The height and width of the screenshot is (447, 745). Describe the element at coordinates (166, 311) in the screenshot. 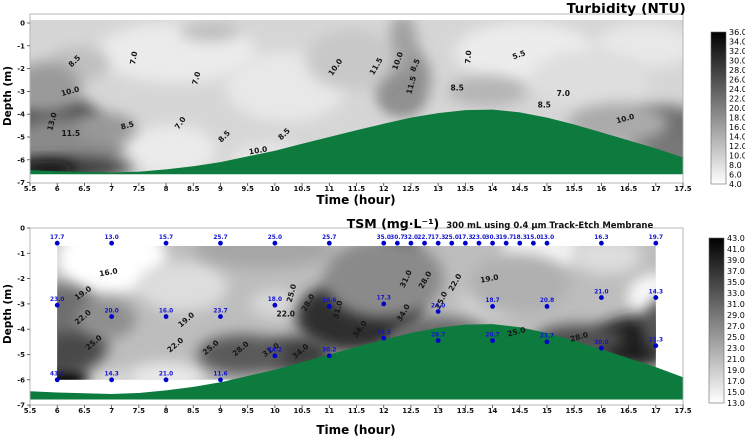

I see `data-point-label: 16.0` at that location.